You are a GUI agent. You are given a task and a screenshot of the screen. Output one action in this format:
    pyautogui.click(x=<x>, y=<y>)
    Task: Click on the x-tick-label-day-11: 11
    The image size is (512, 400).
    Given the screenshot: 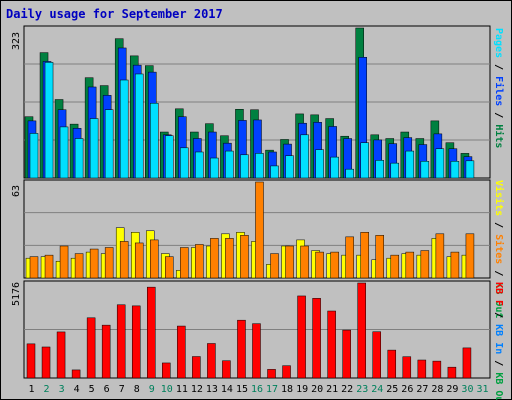 What is the action you would take?
    pyautogui.click(x=182, y=389)
    